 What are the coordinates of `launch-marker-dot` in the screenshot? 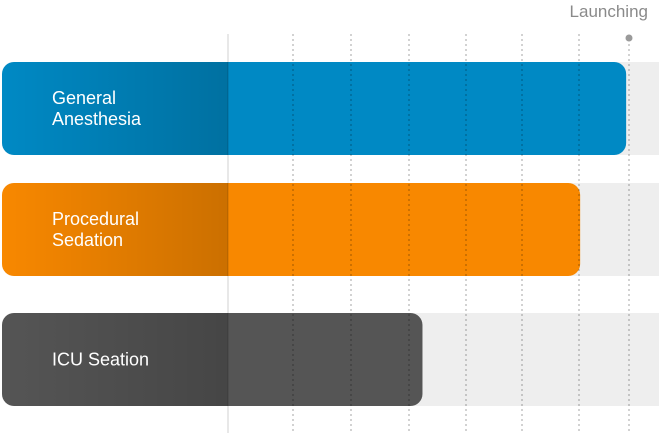 It's located at (629, 38).